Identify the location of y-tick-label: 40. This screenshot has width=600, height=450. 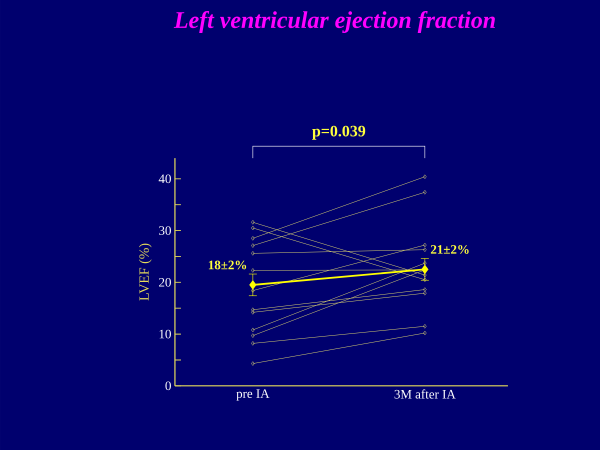
(164, 179).